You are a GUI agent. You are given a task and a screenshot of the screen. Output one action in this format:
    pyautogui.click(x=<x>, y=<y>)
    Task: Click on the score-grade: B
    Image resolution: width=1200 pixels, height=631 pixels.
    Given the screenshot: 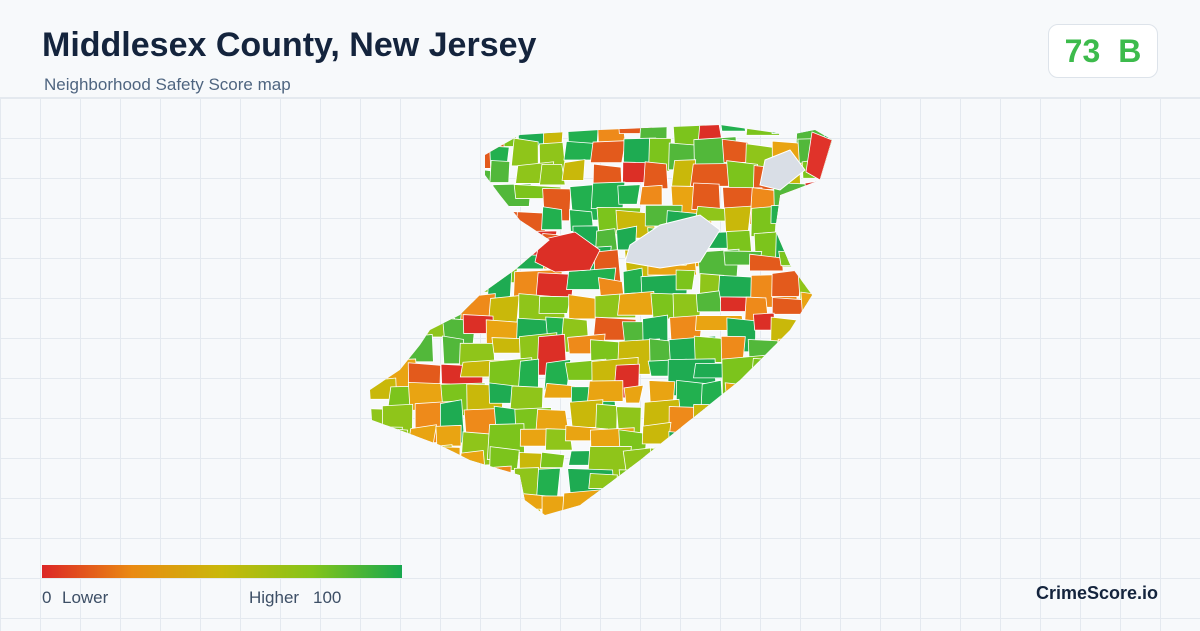 What is the action you would take?
    pyautogui.click(x=1130, y=50)
    